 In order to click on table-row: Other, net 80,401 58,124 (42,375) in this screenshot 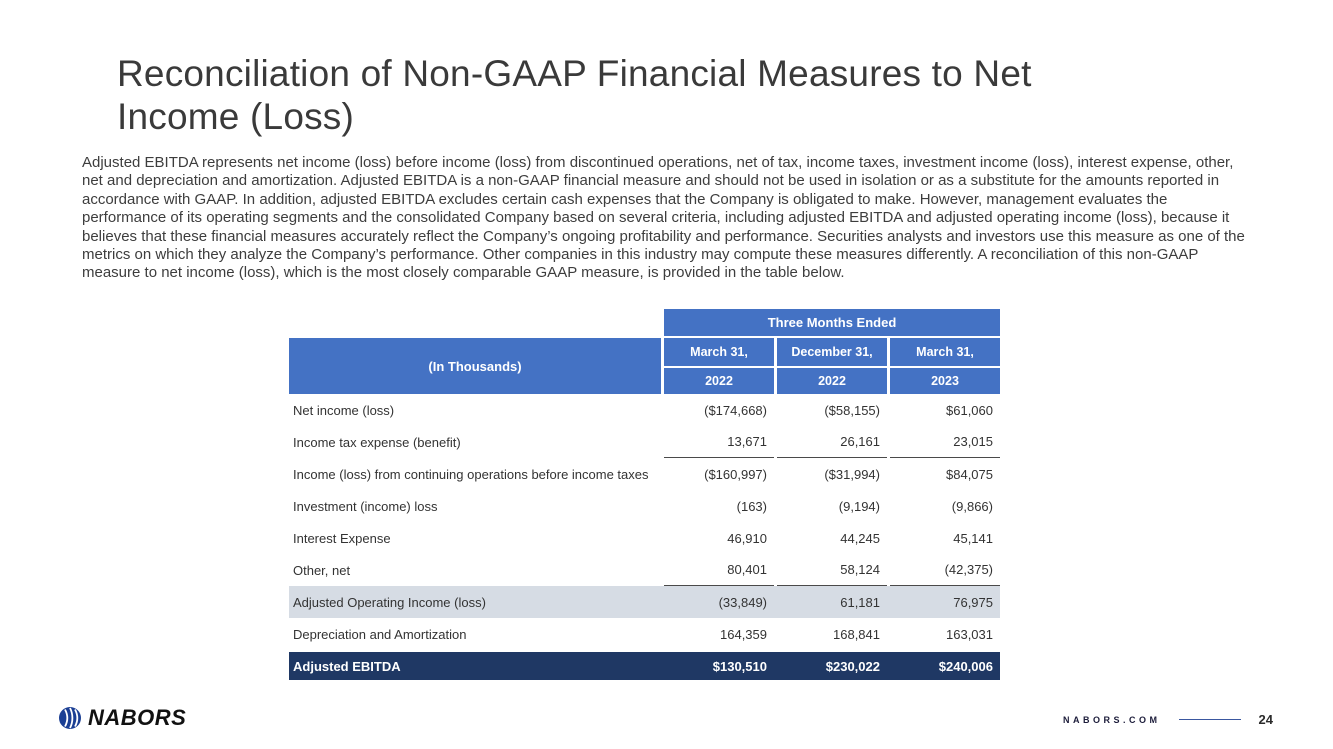, I will do `click(644, 570)`.